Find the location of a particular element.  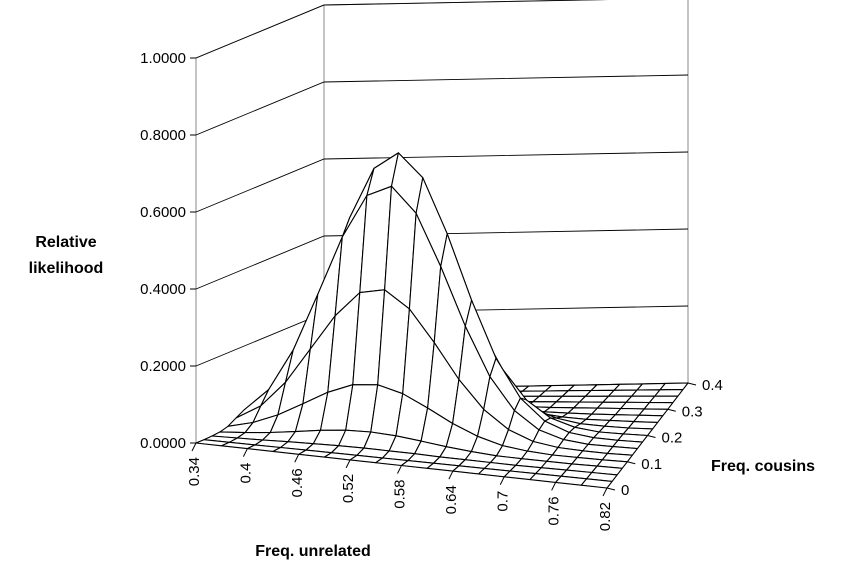

y-tick-label: 0.3 is located at coordinates (692, 411).